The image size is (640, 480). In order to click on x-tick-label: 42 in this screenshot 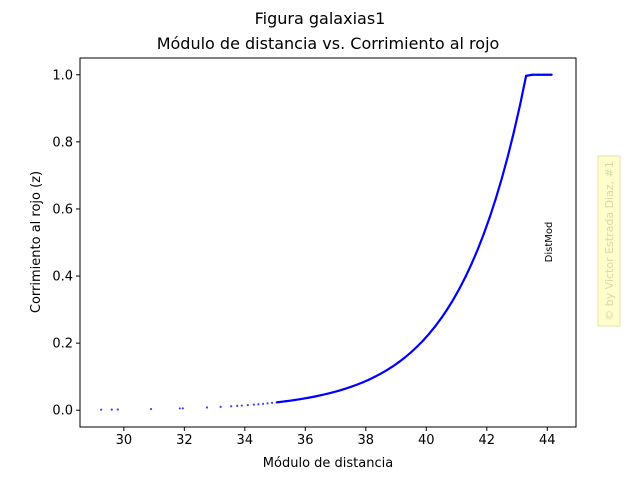, I will do `click(487, 440)`.